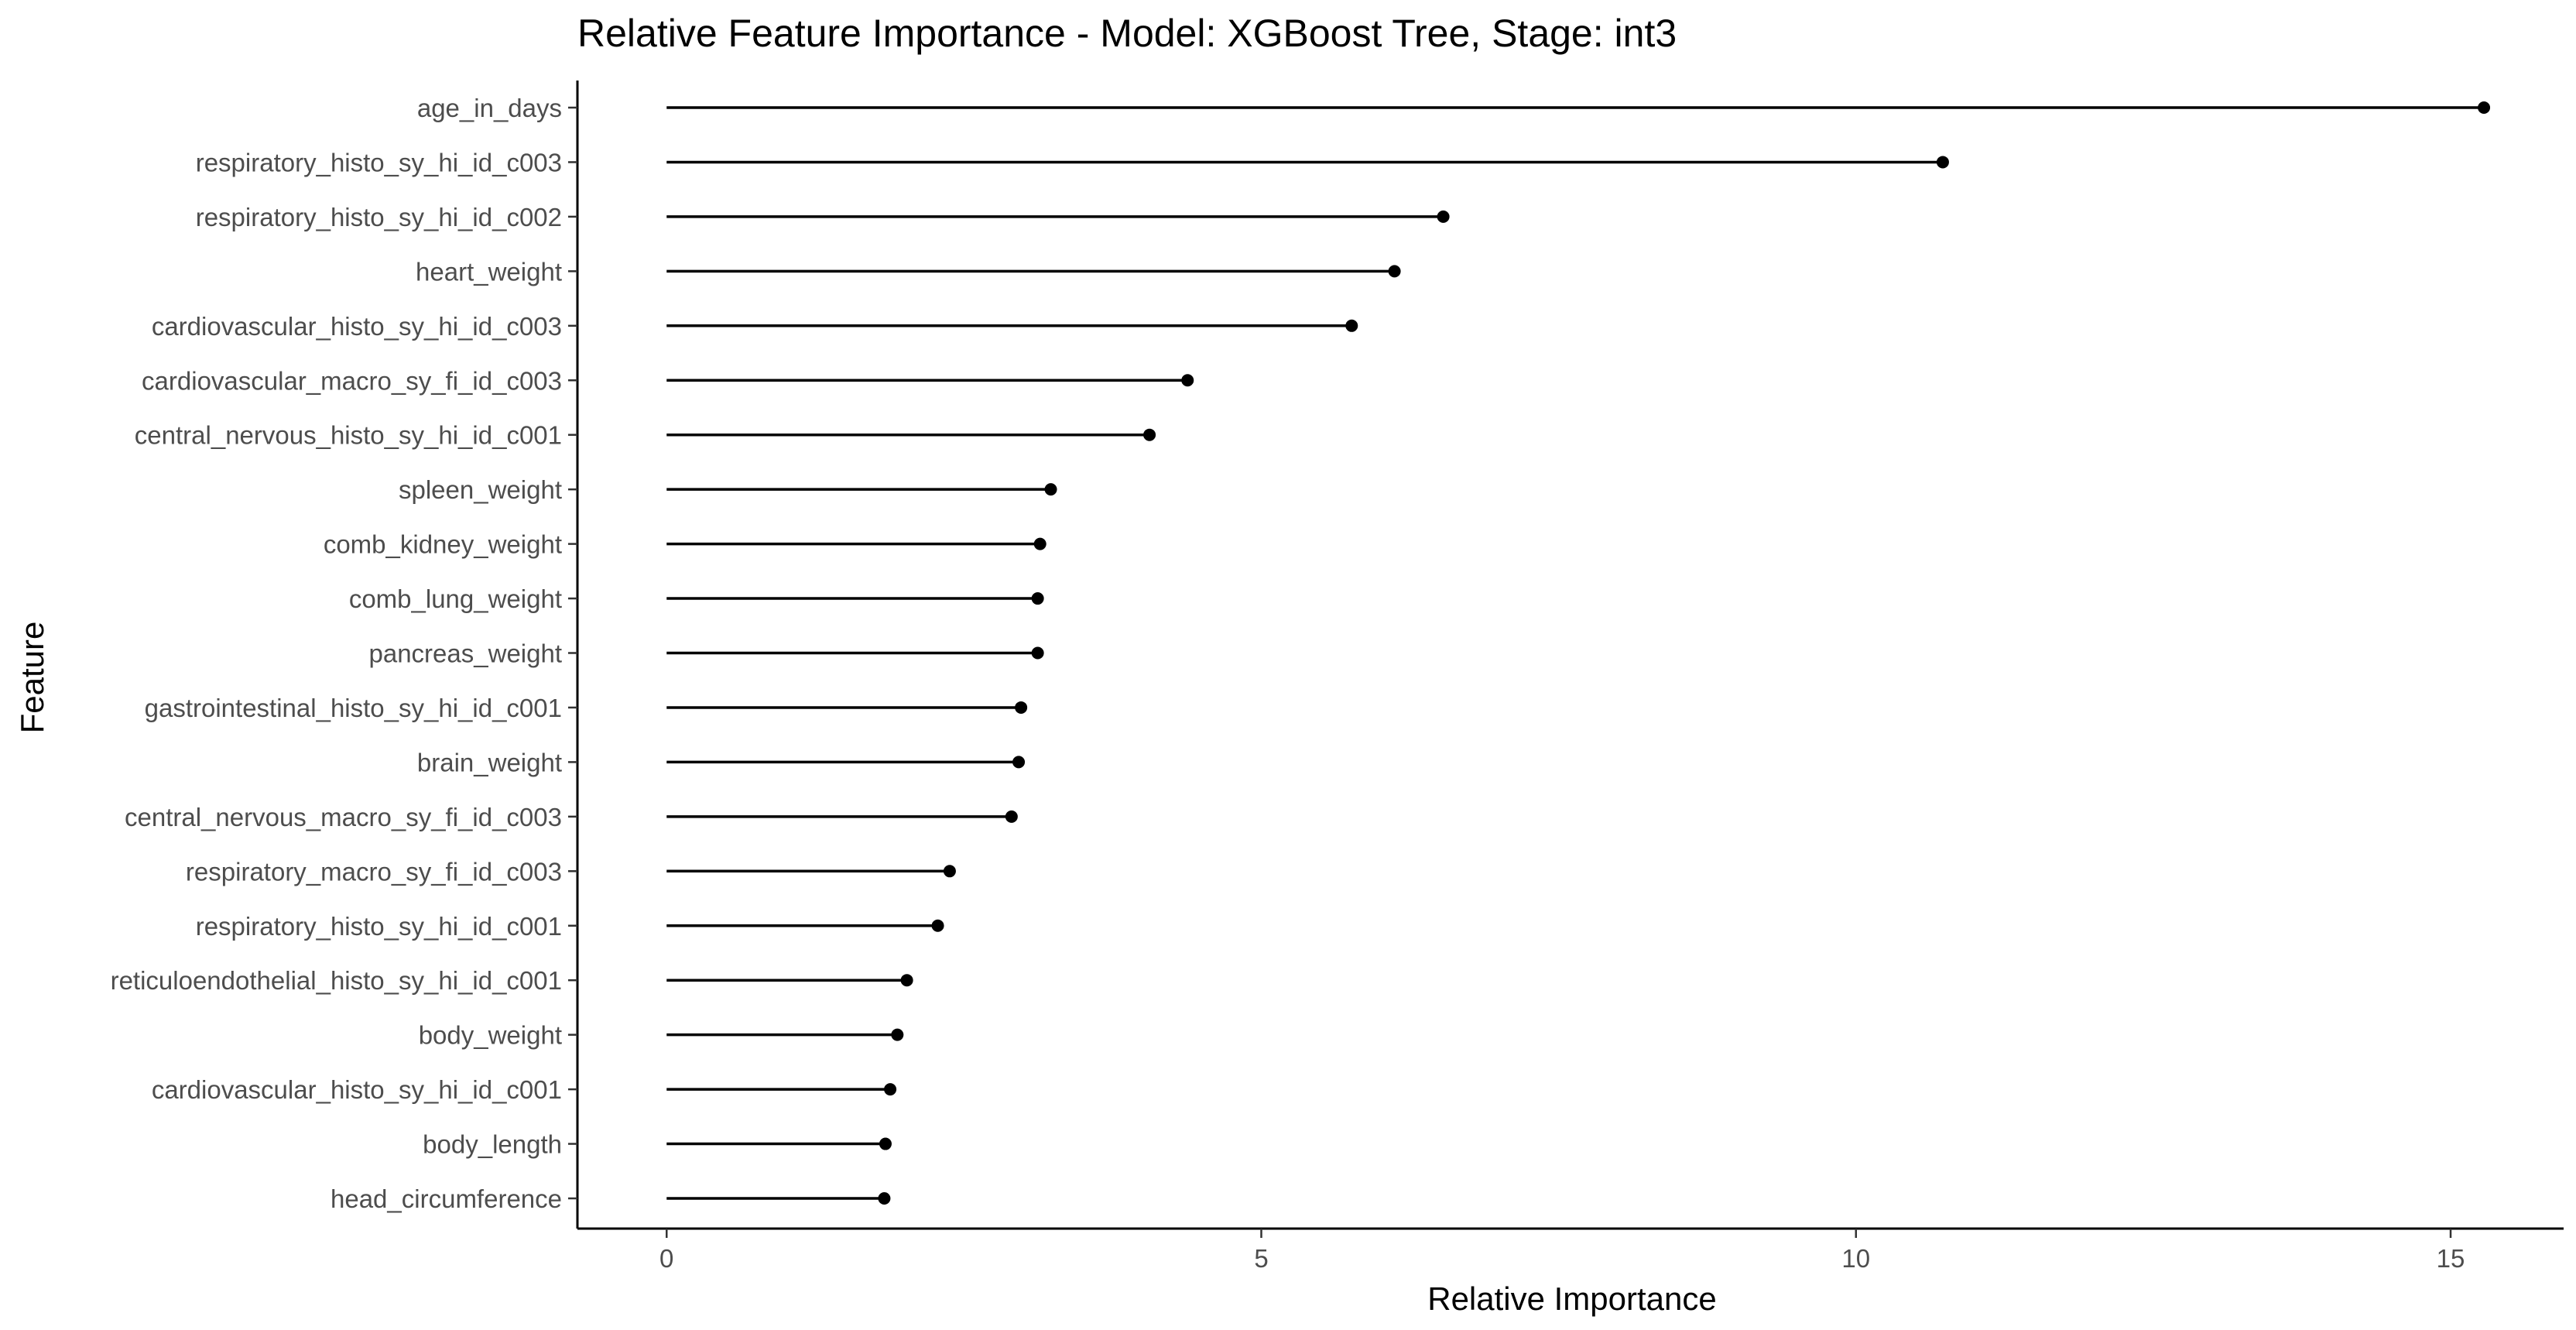 The image size is (2576, 1330). What do you see at coordinates (443, 545) in the screenshot?
I see `y-tick-label: comb_kidney_weight` at bounding box center [443, 545].